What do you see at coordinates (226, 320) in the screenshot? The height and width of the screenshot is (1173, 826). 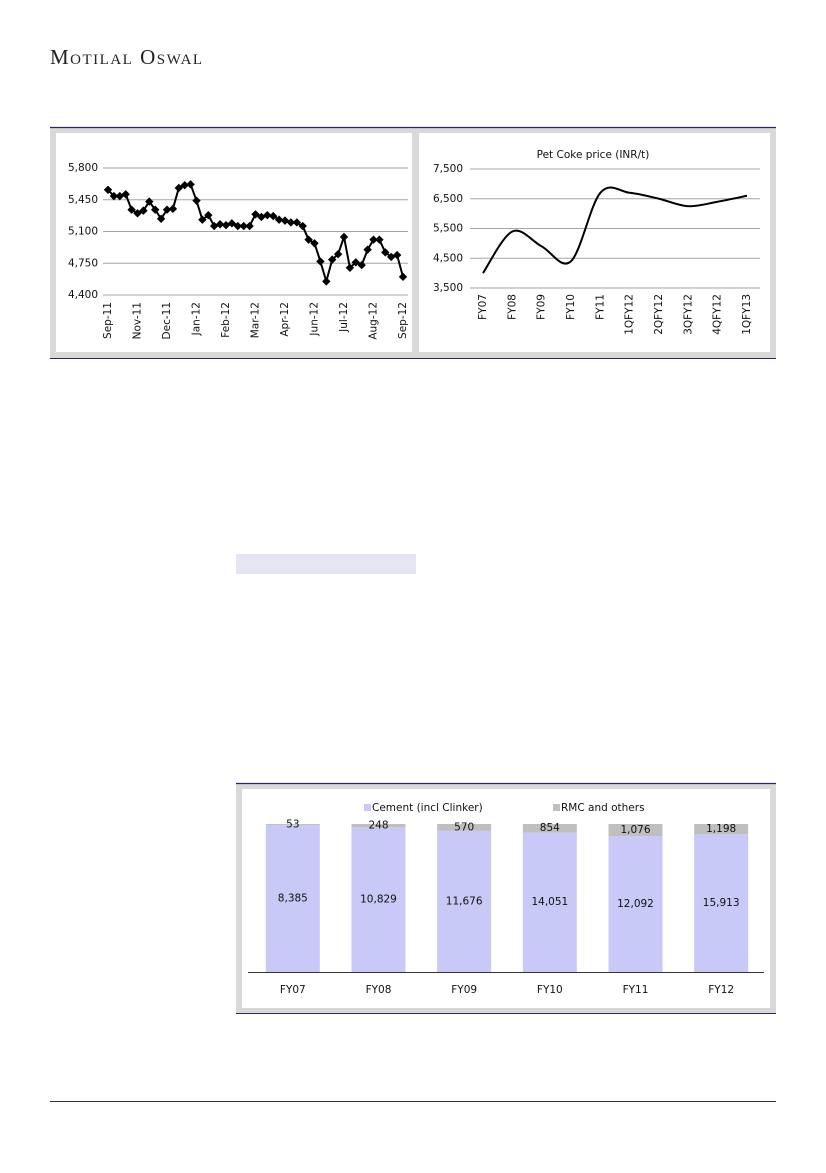 I see `x-tick-label: Feb-12` at bounding box center [226, 320].